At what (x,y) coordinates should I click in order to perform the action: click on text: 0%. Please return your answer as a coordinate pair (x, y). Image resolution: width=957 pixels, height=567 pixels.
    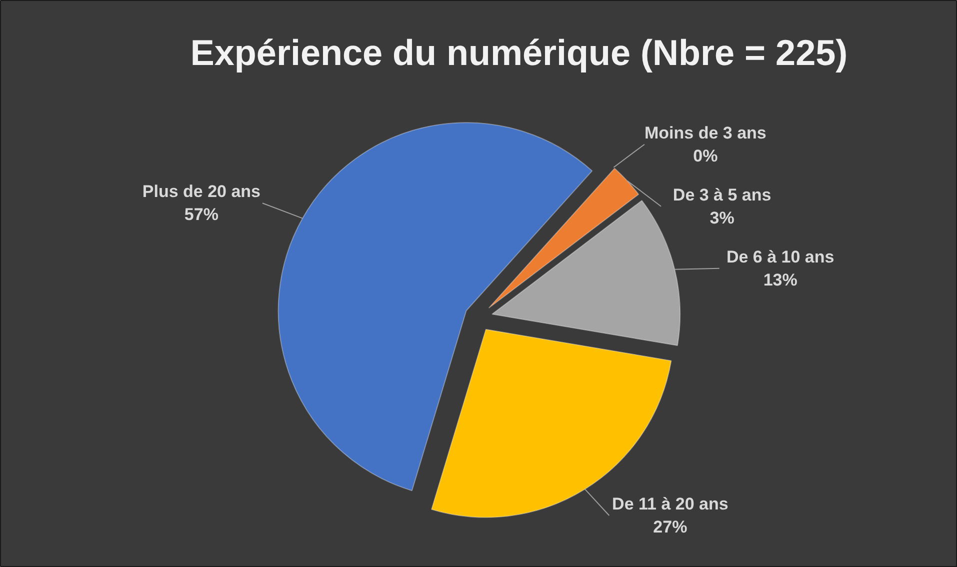
    Looking at the image, I should click on (705, 156).